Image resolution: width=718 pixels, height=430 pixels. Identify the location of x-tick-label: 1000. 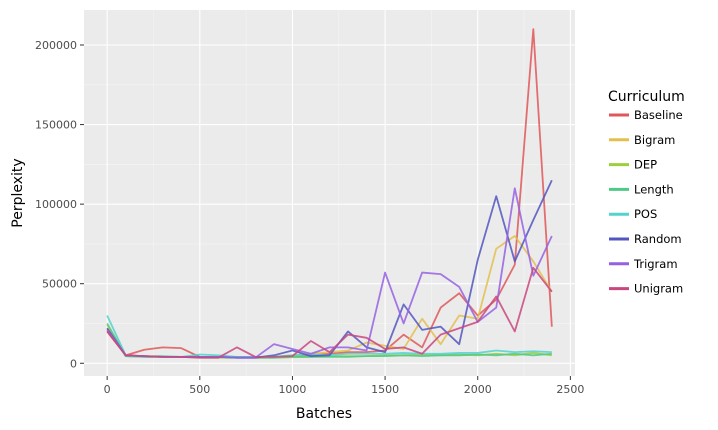
(292, 389).